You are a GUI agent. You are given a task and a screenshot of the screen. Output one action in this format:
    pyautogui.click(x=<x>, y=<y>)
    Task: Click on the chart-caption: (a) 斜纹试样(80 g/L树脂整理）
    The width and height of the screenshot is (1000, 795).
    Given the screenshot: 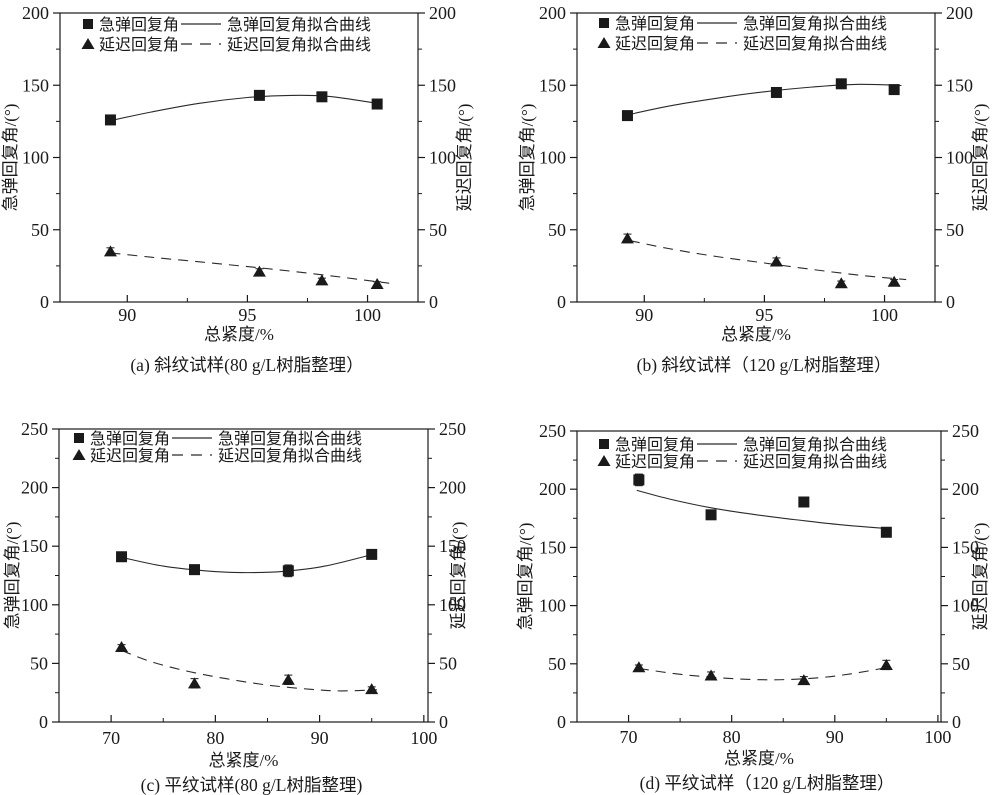 What is the action you would take?
    pyautogui.click(x=246, y=365)
    